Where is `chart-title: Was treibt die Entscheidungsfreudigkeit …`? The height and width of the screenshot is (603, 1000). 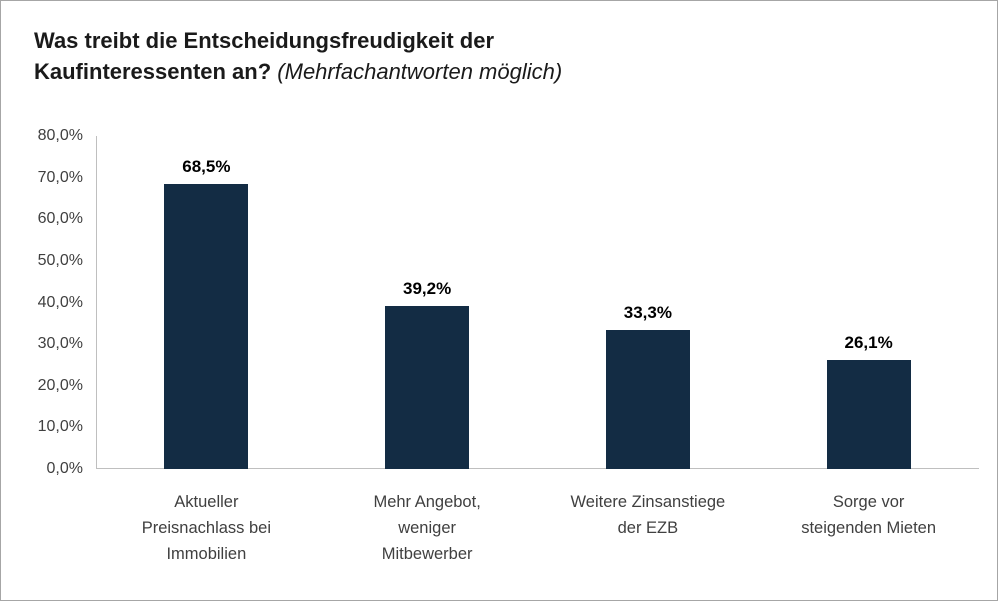 chart-title: Was treibt die Entscheidungsfreudigkeit … is located at coordinates (264, 56).